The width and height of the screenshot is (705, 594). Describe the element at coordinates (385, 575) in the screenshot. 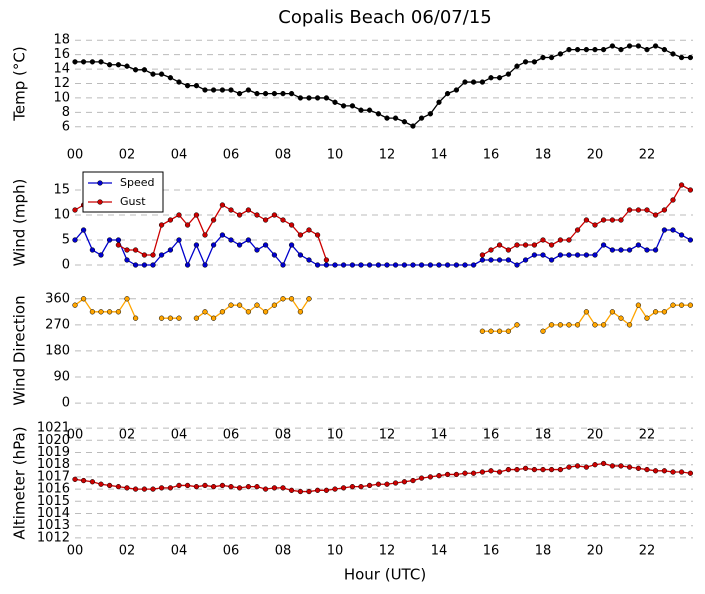

I see `x-axis-label: Hour (UTC)` at that location.